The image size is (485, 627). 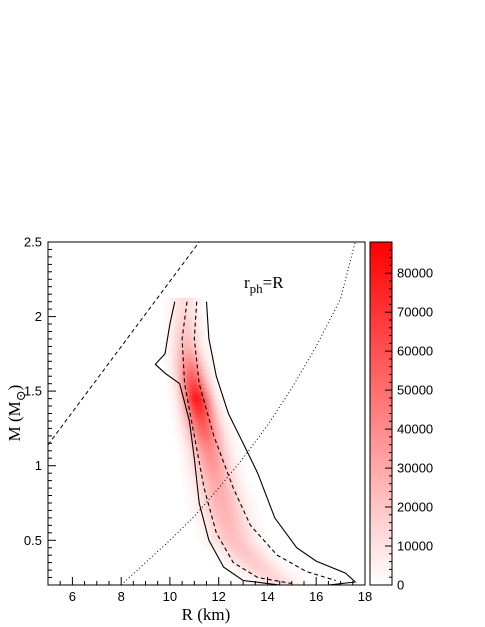 I want to click on colorbar-tick-label: 30000, so click(x=415, y=468).